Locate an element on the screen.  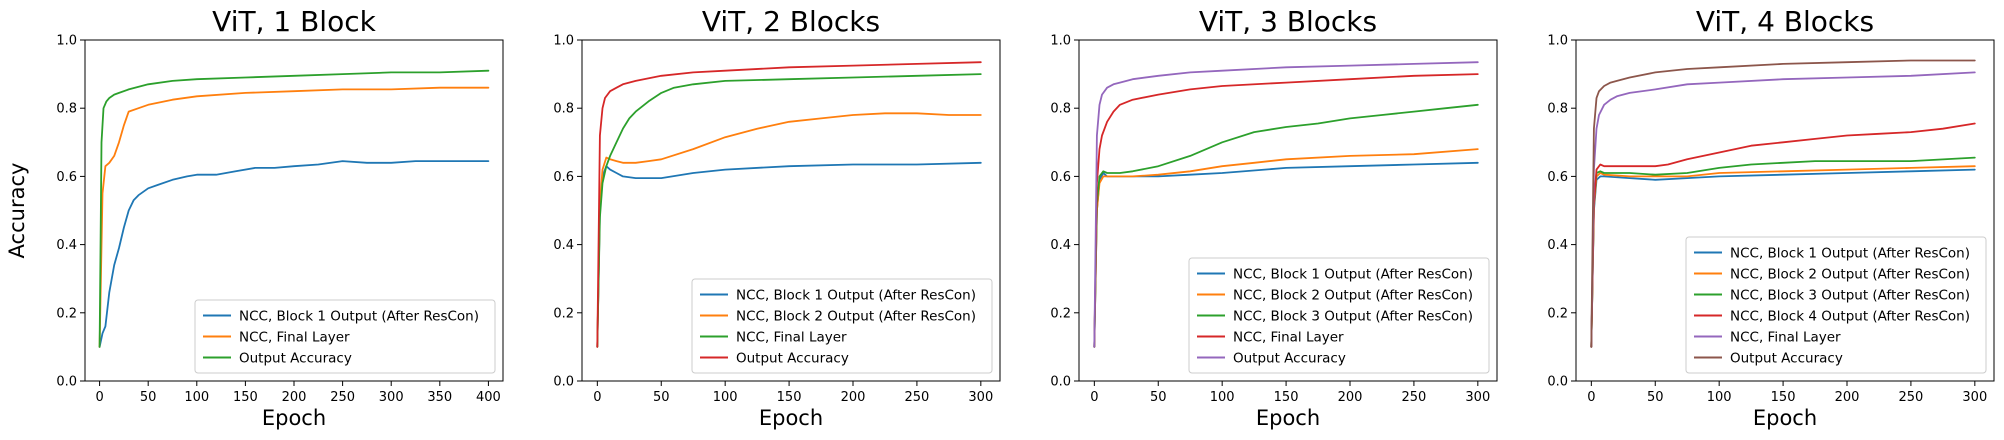
chart-title: ViT, 2 Blocks is located at coordinates (791, 21).